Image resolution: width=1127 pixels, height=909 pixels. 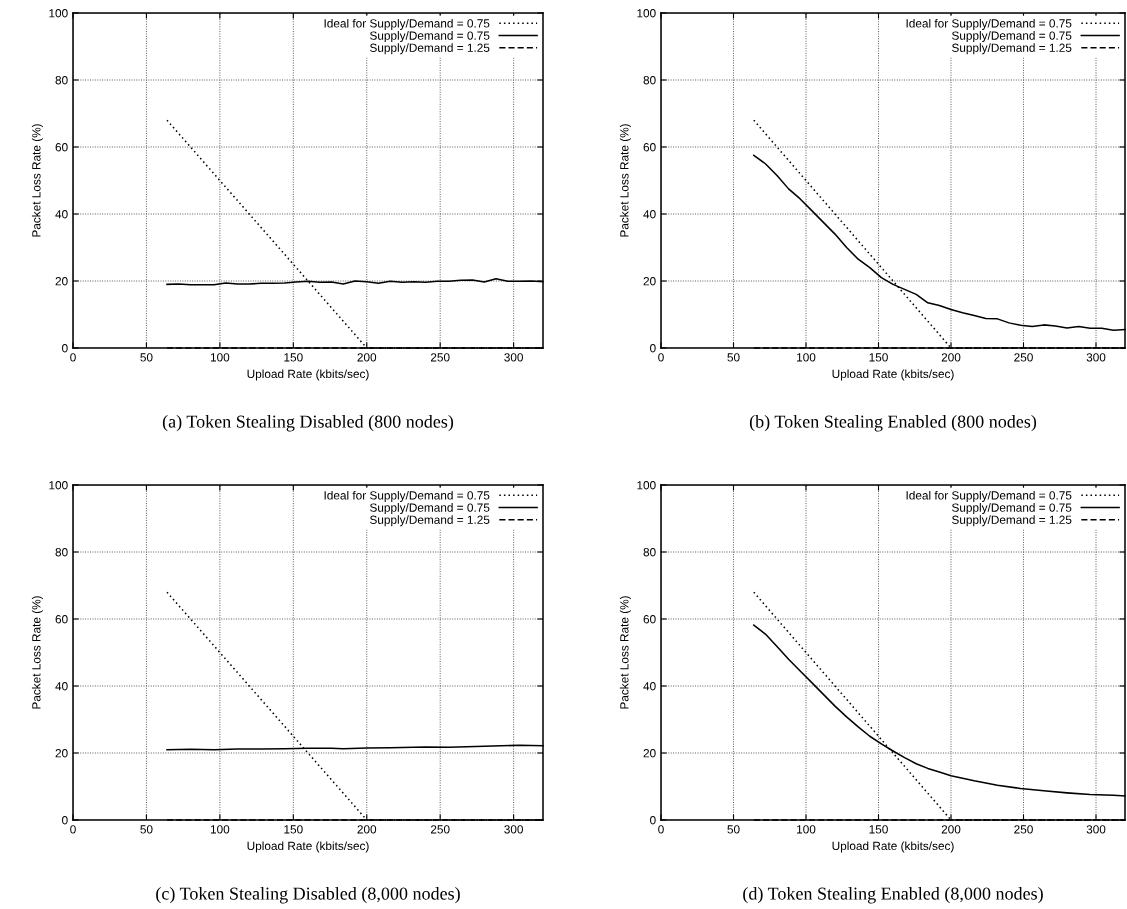 What do you see at coordinates (893, 895) in the screenshot?
I see `text: (d) Token Stealing Enabled (8,000 nodes)` at bounding box center [893, 895].